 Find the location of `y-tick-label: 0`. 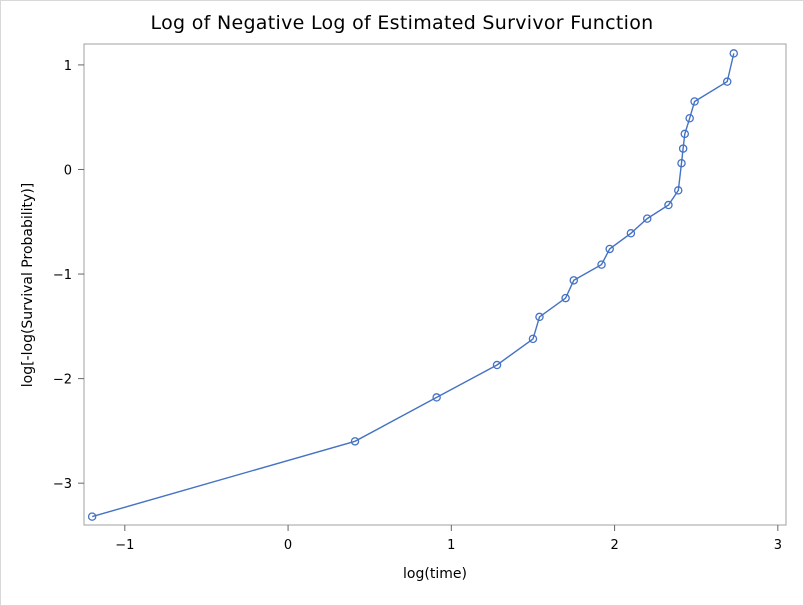

y-tick-label: 0 is located at coordinates (68, 170).